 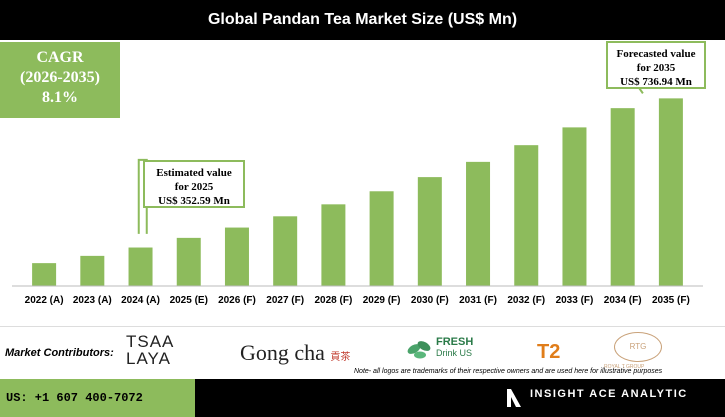 I want to click on contributors-label: Market Contributors:, so click(x=59, y=353).